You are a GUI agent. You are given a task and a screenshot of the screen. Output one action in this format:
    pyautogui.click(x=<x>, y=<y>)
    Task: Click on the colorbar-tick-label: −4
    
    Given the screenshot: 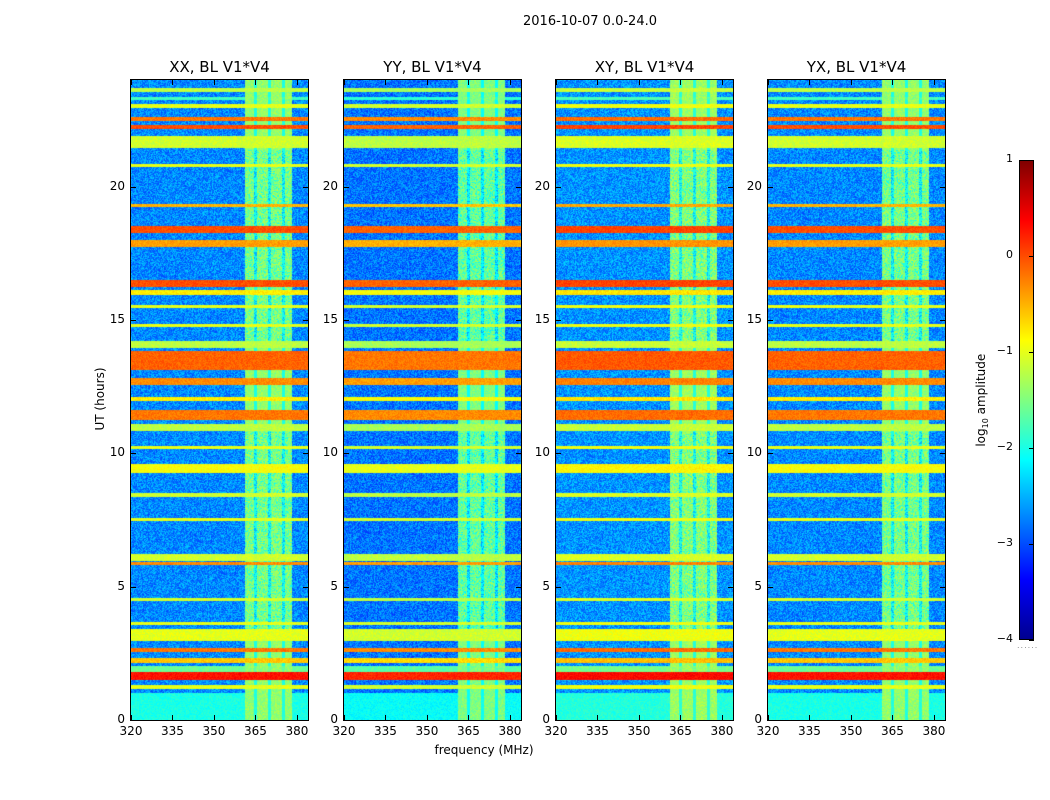 What is the action you would take?
    pyautogui.click(x=1004, y=638)
    